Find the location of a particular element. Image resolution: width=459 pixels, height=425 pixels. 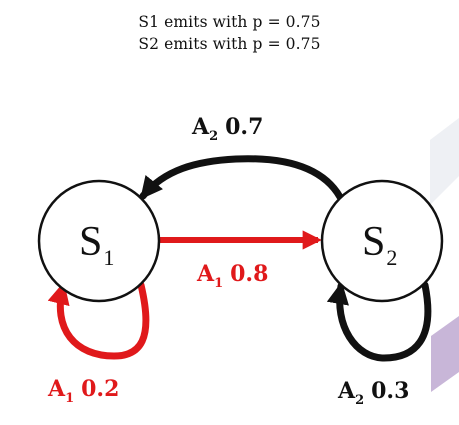

decor-purple-shape is located at coordinates (445, 354).